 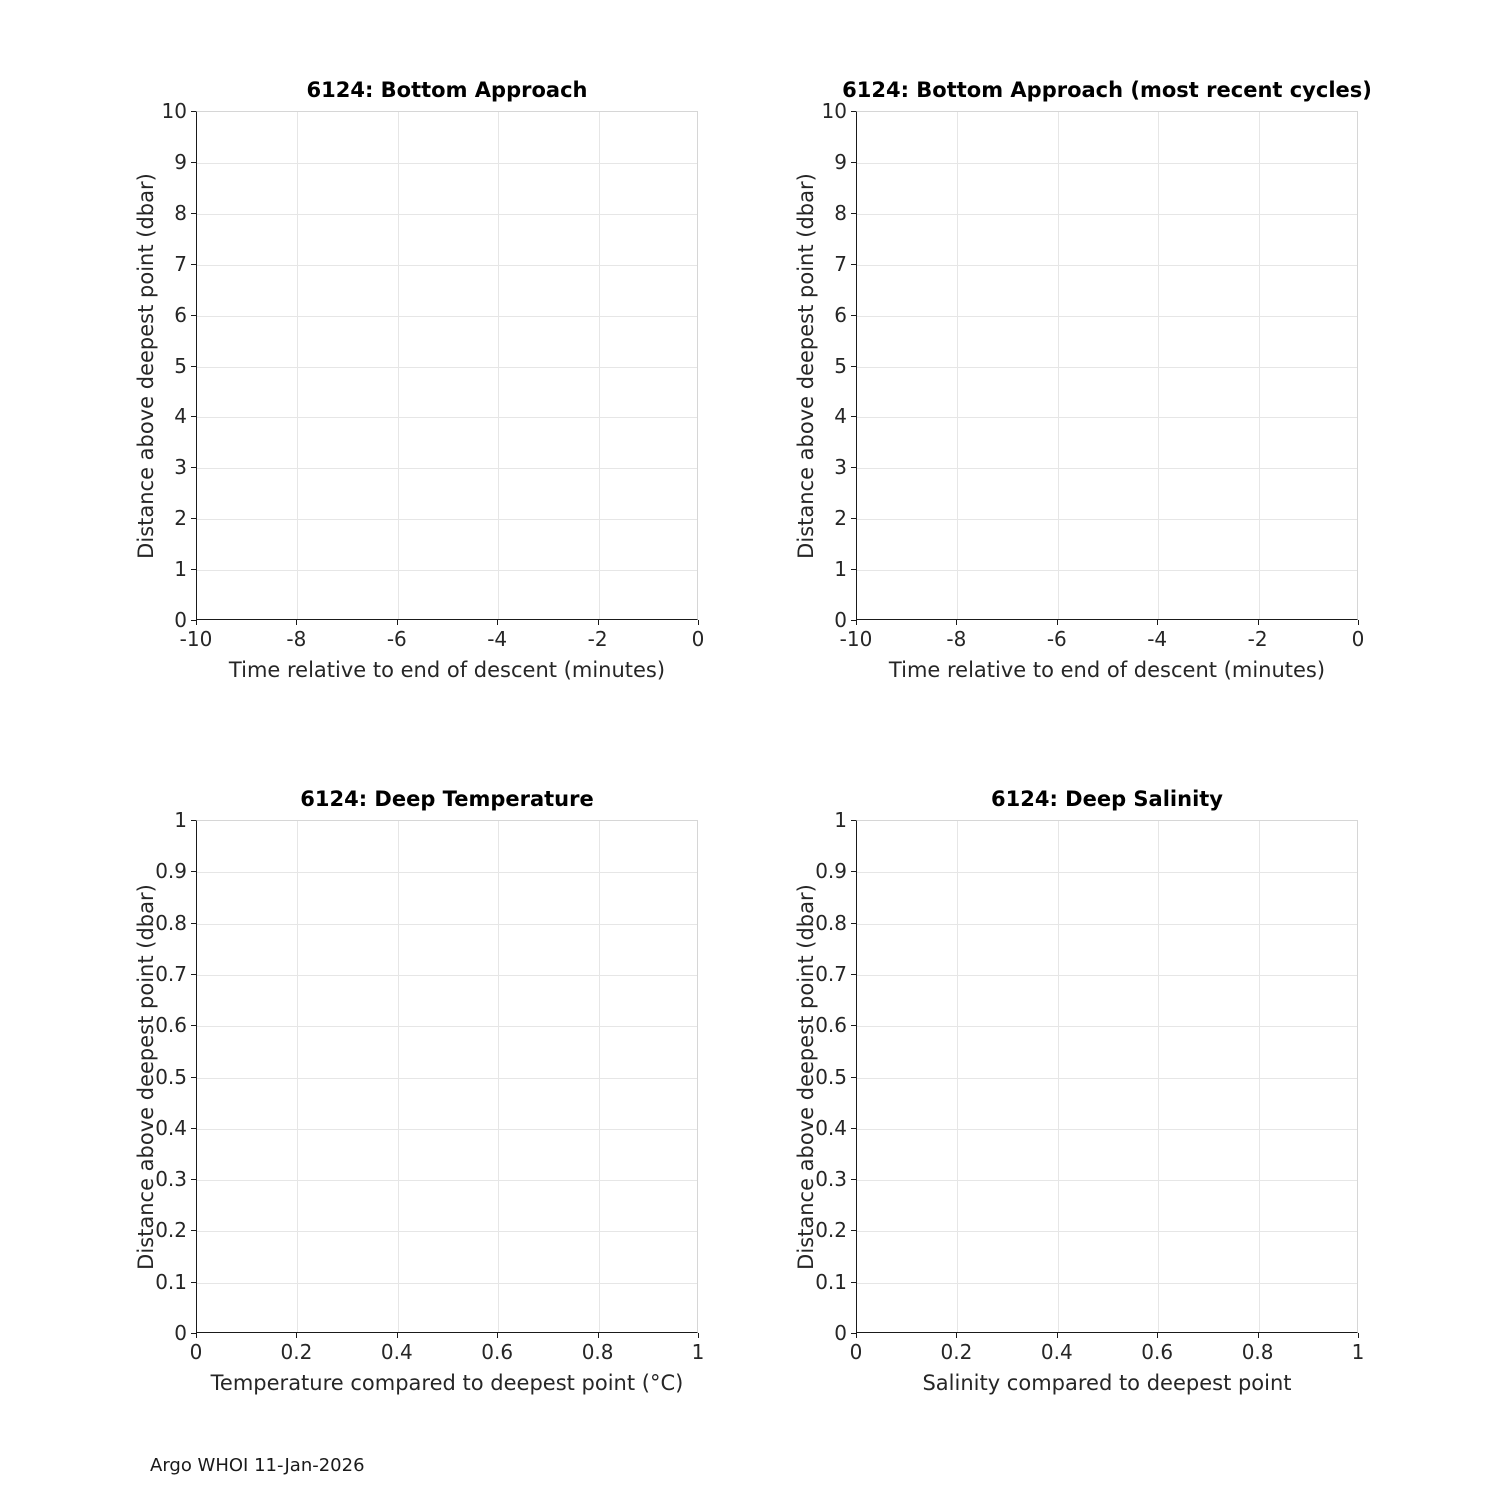 What do you see at coordinates (396, 639) in the screenshot?
I see `tick-label-x: -6` at bounding box center [396, 639].